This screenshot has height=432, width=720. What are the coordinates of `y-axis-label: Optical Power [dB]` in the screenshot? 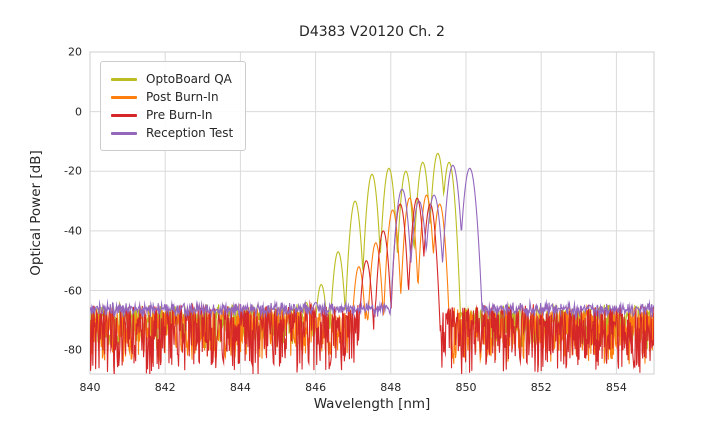 It's located at (36, 213).